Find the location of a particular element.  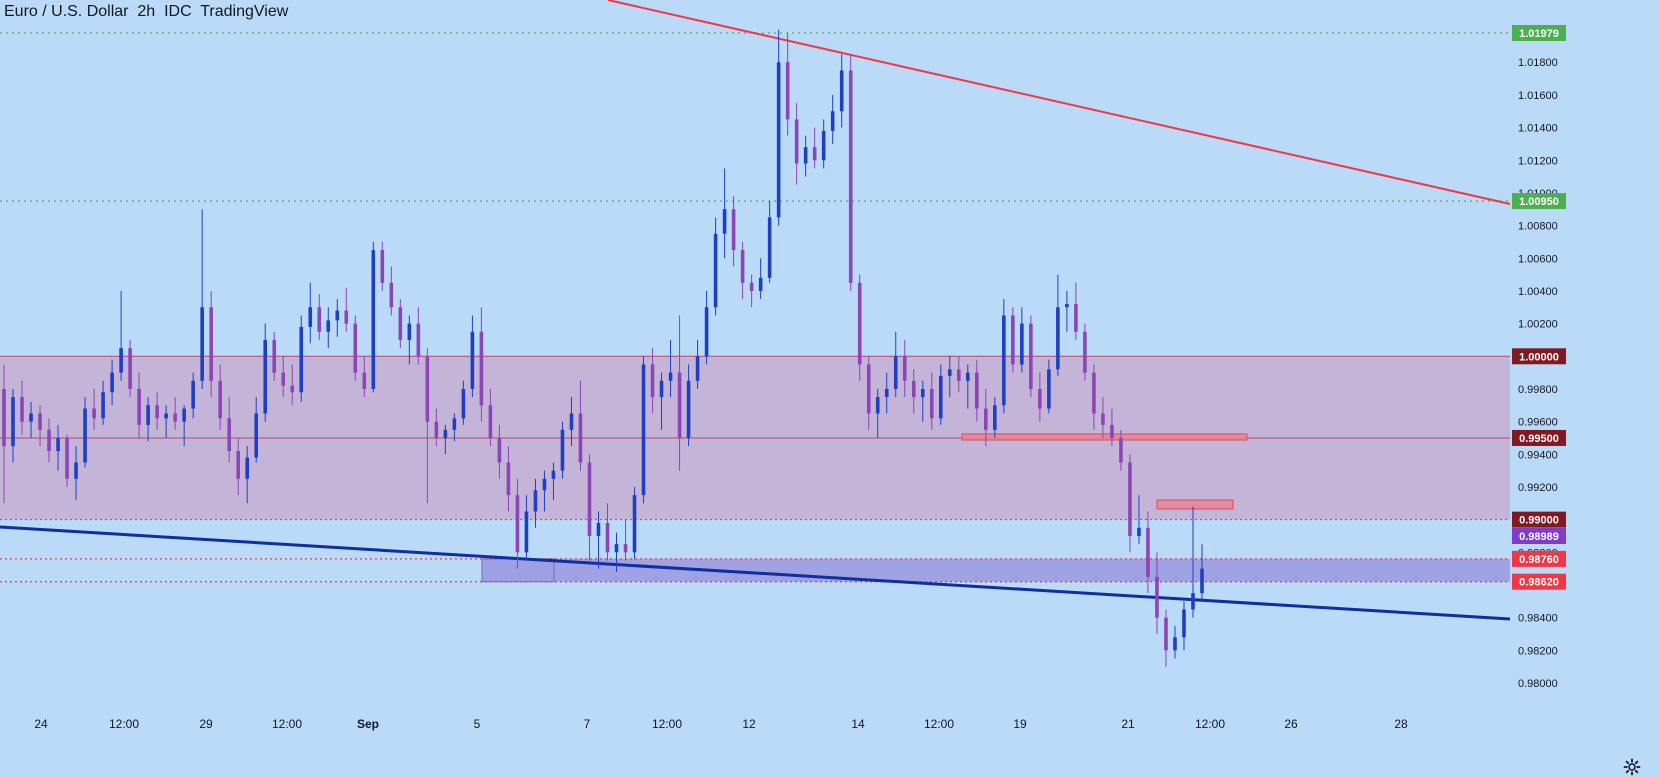

gear-icon is located at coordinates (1632, 767).